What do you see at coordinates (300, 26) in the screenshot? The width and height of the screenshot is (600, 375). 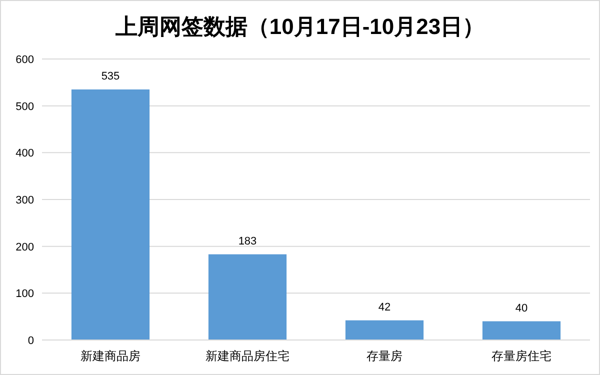 I see `title: 上周网签数据（10月17日-10月23日）` at bounding box center [300, 26].